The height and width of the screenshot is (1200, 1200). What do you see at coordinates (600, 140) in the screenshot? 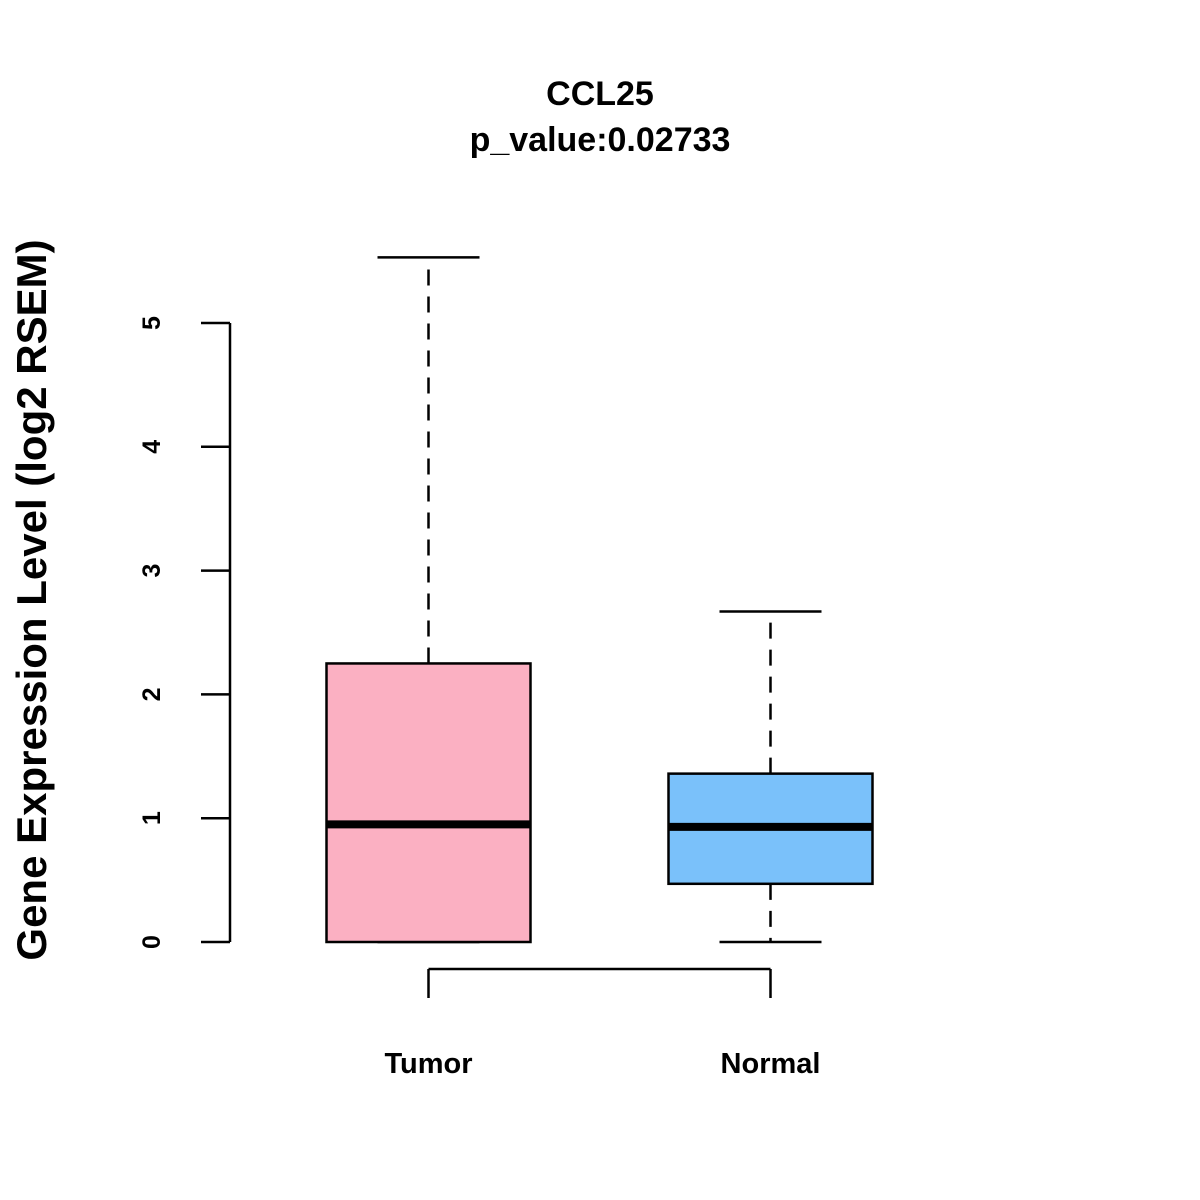
I see `chart-subtitle: p_value:0.02733` at bounding box center [600, 140].